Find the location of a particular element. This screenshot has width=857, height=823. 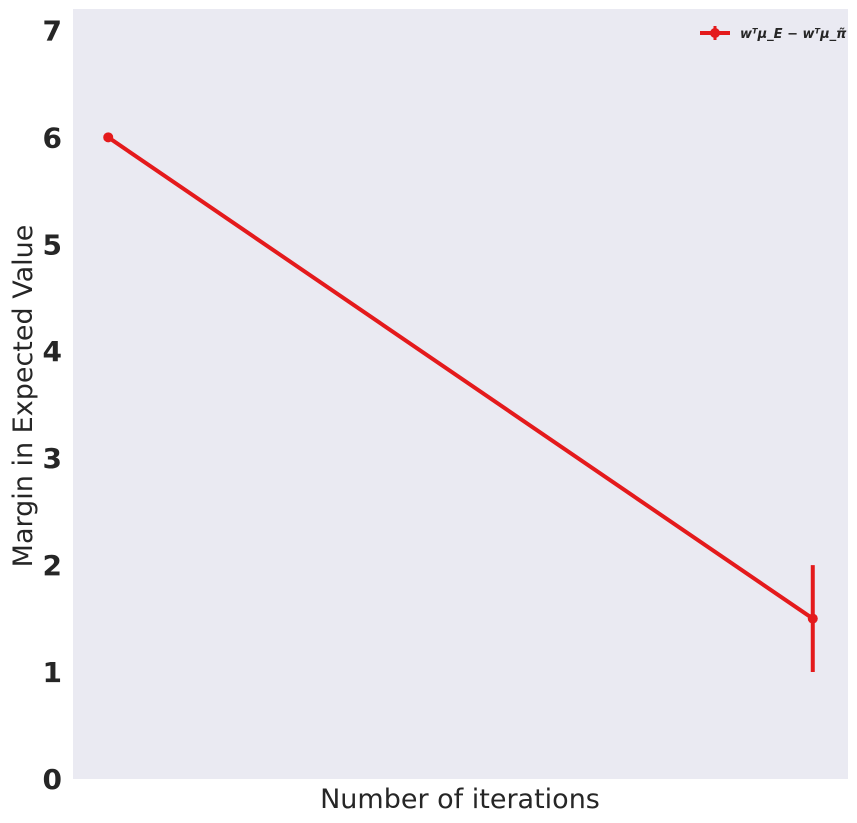

legend-marker-swatch is located at coordinates (715, 33).